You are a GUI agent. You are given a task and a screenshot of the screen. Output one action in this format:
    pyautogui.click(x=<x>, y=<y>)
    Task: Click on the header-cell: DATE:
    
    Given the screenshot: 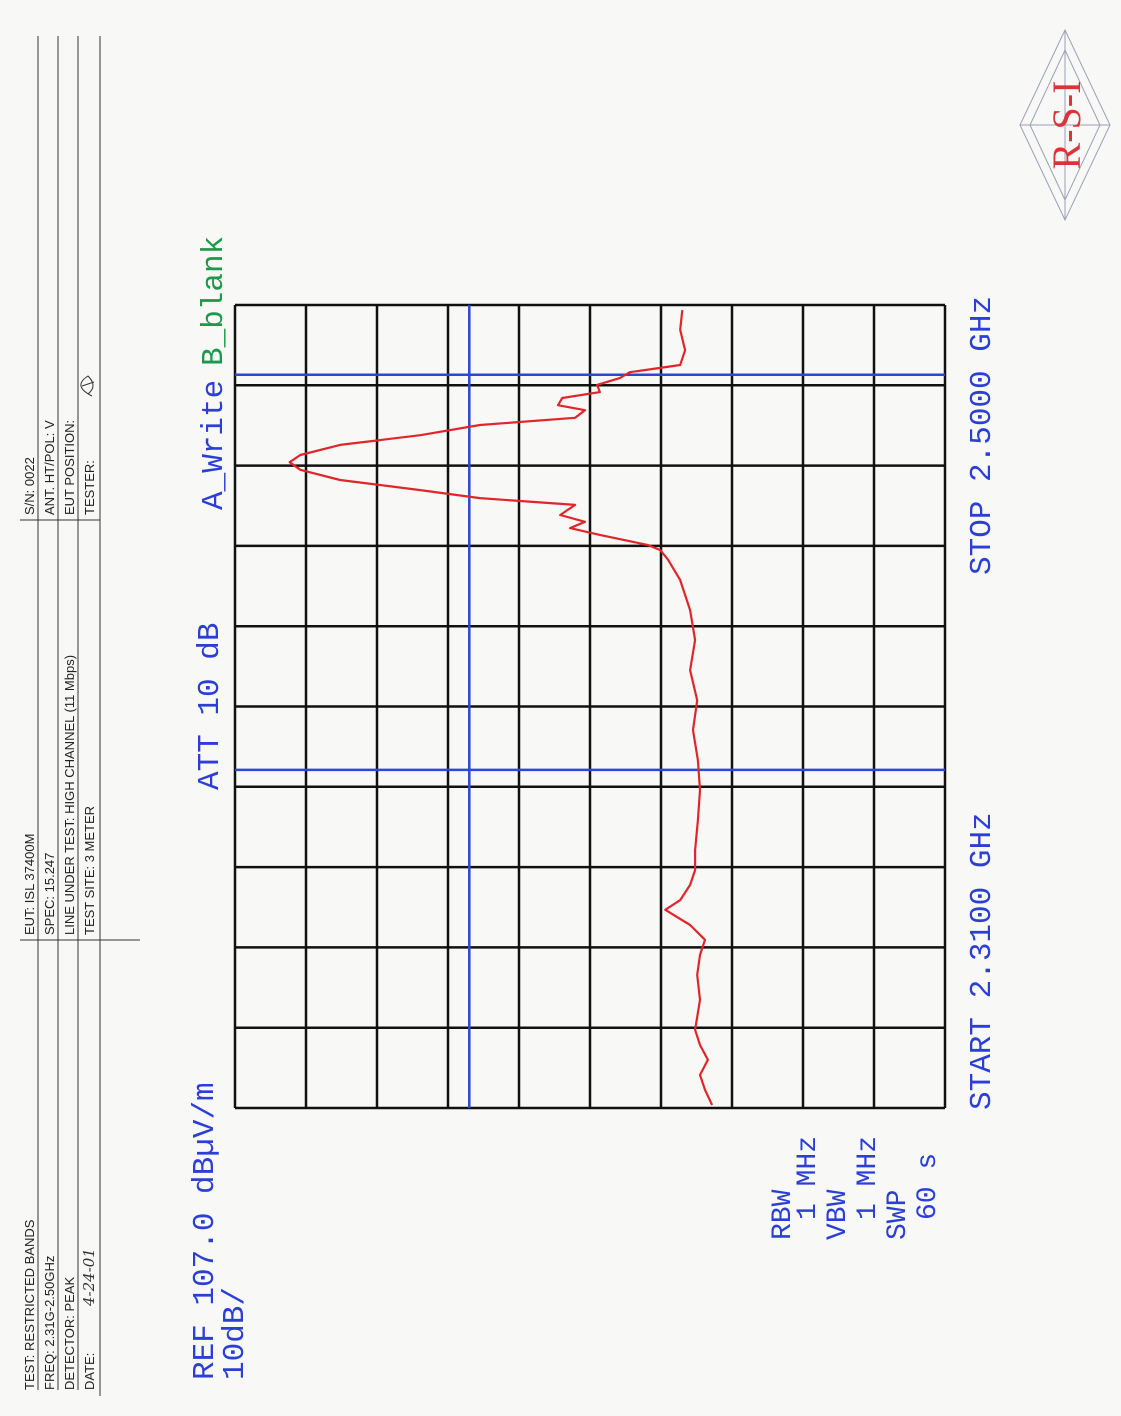 What is the action you would take?
    pyautogui.click(x=89, y=1371)
    